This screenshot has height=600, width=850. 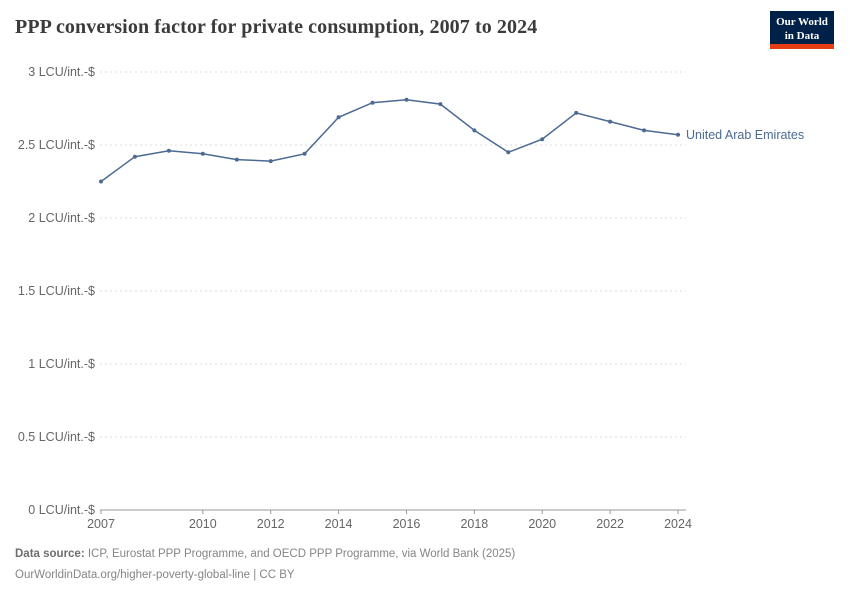 I want to click on y-tick-label: 1 LCU/int.-$, so click(x=61, y=364).